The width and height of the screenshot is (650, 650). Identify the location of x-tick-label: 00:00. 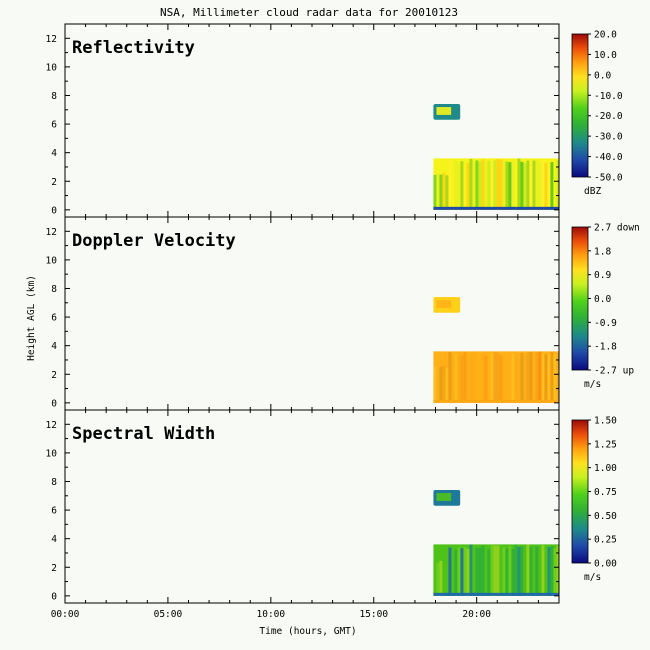
(65, 614).